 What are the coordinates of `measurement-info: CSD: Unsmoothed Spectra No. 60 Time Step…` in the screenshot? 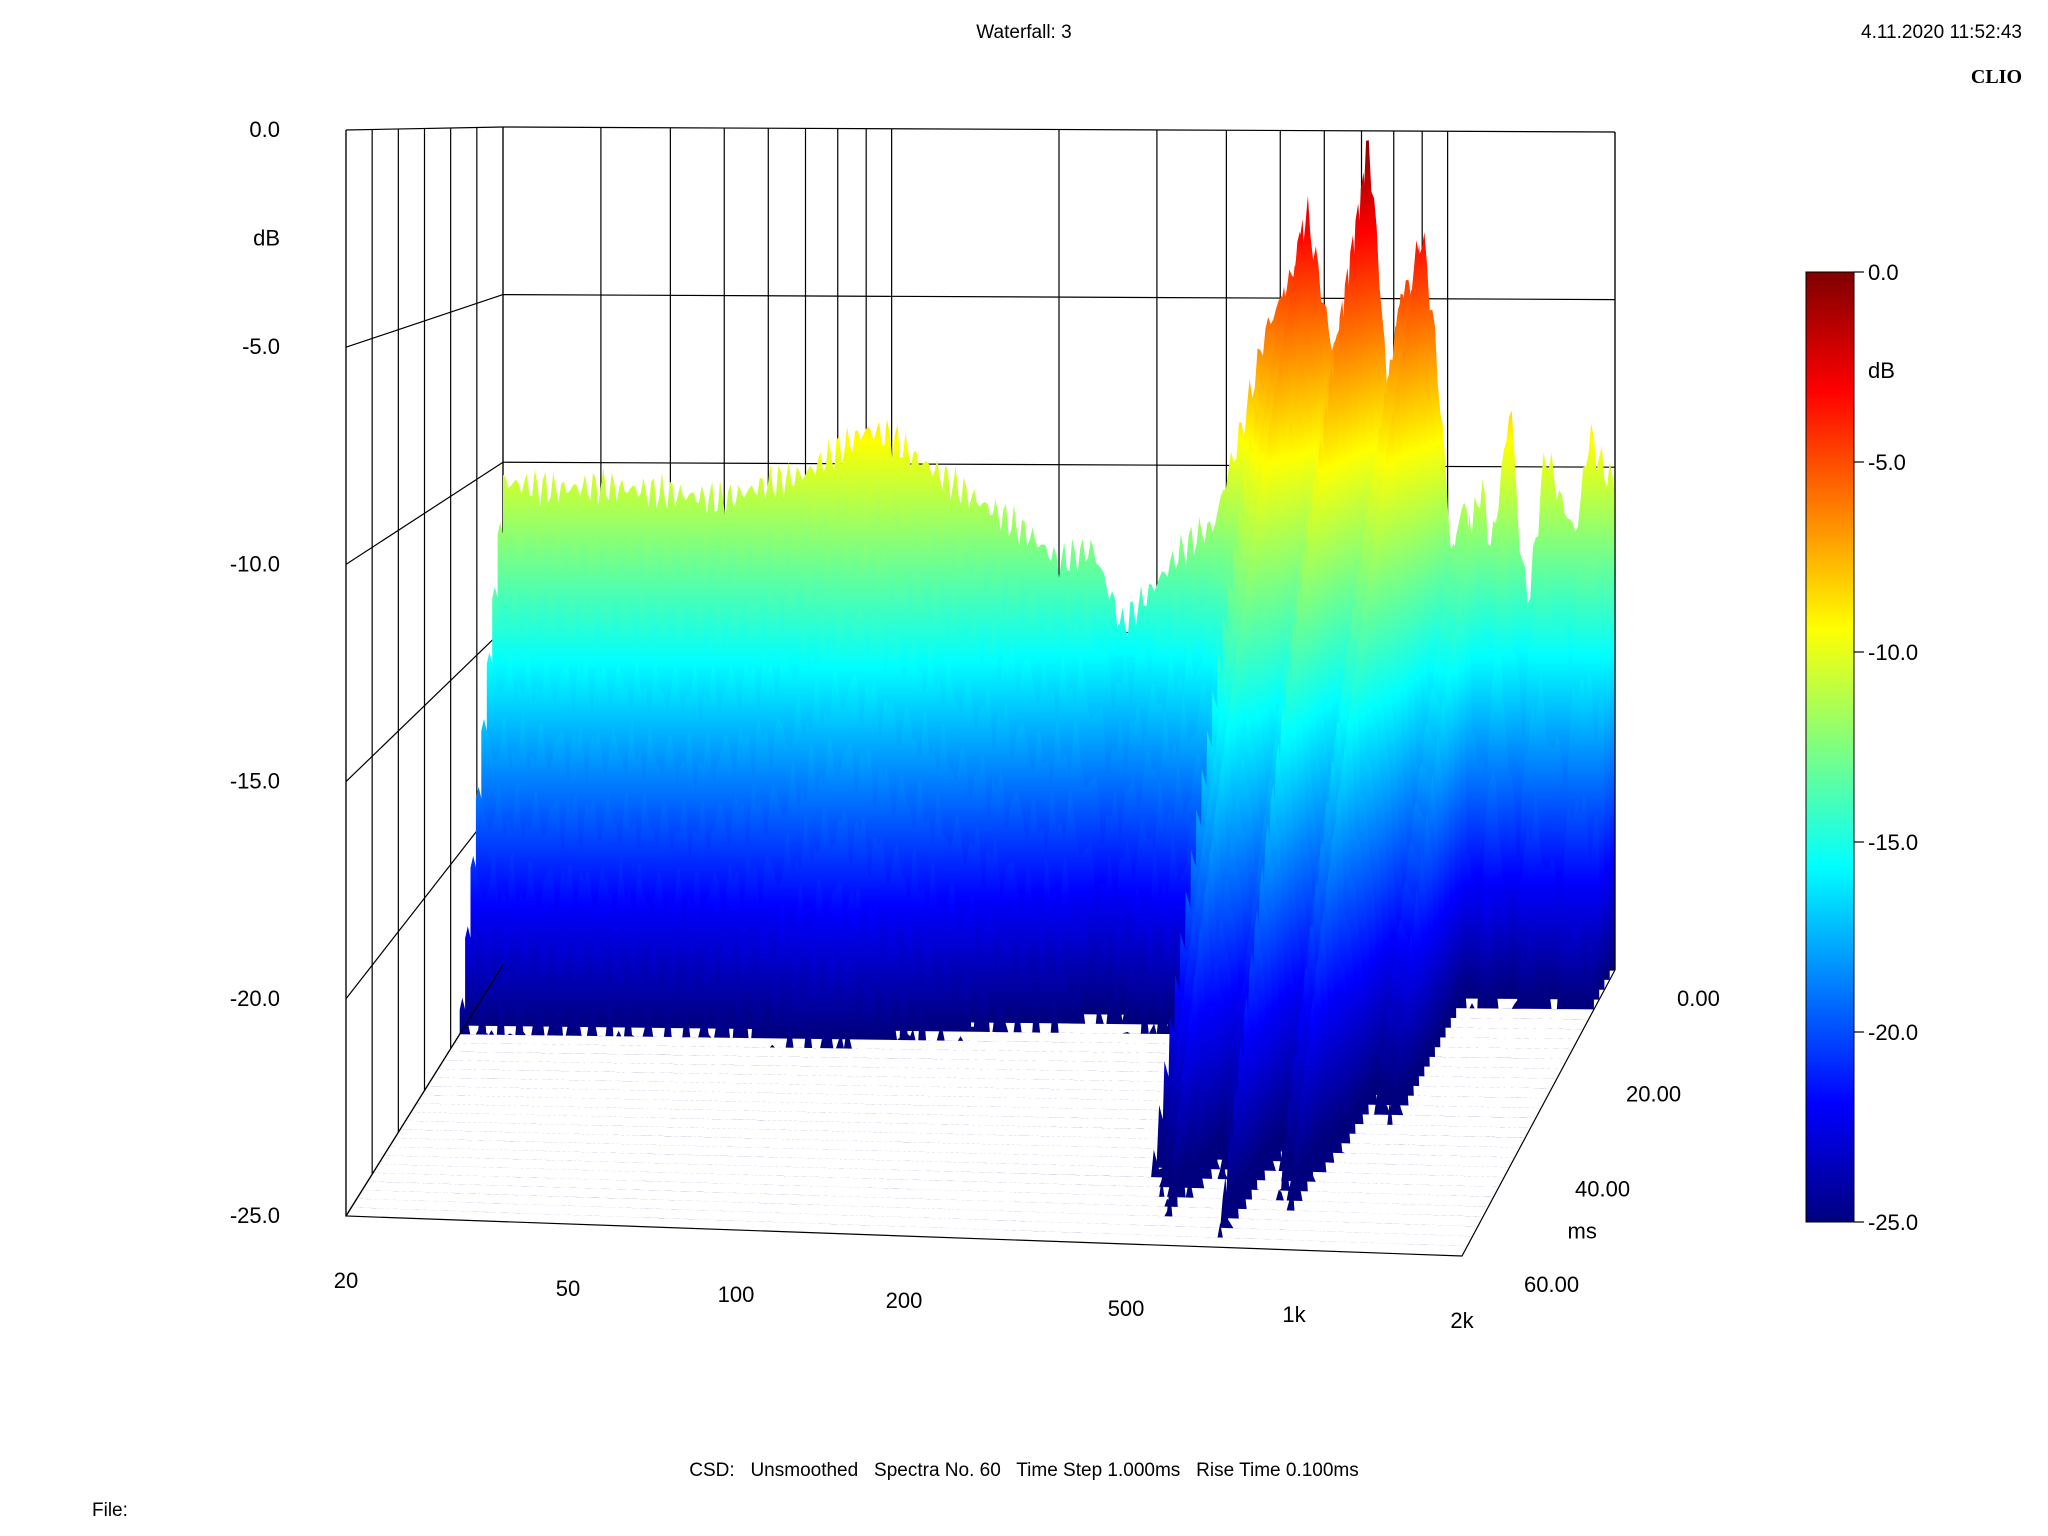 It's located at (1024, 1470).